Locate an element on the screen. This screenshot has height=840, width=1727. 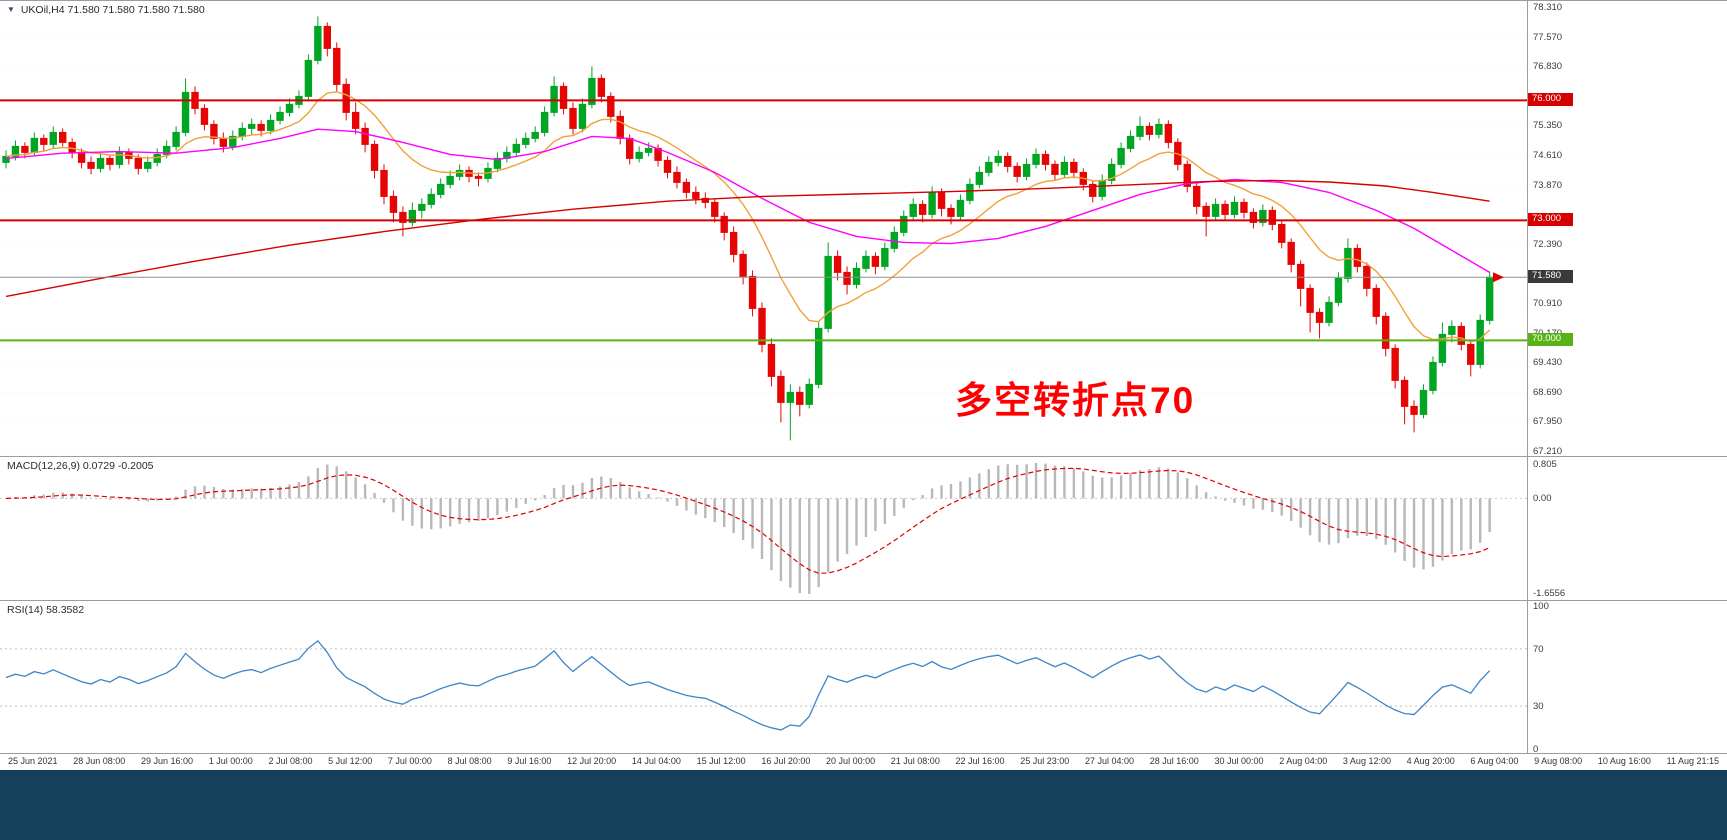
time-tick: 5 Jul 12:00 is located at coordinates (350, 761).